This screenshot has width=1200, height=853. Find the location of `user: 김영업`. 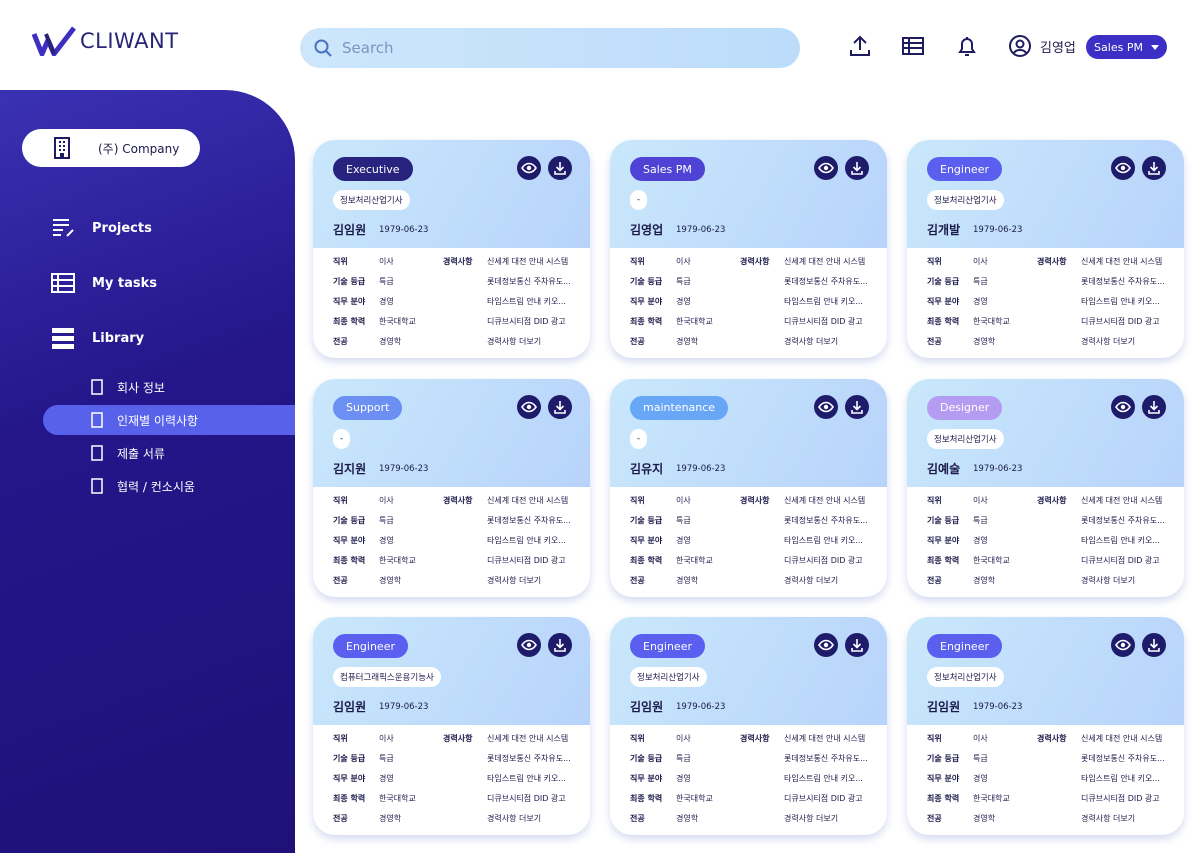

user: 김영업 is located at coordinates (1042, 46).